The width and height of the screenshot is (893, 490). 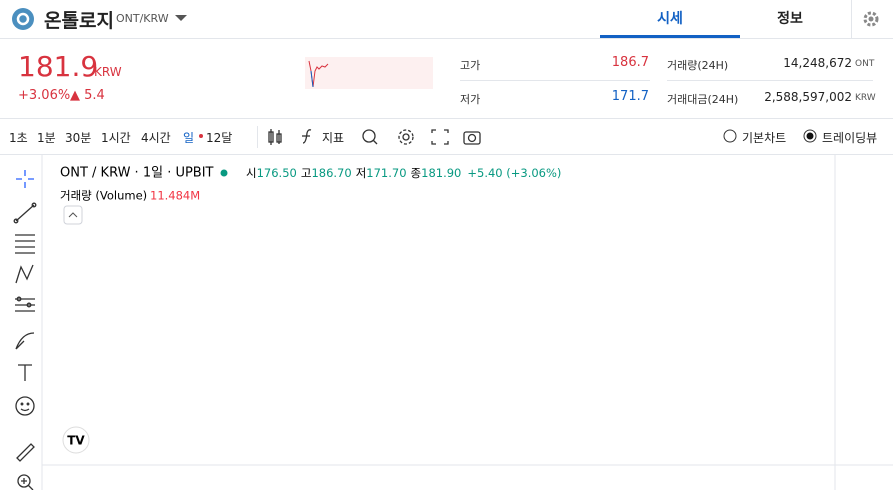 I want to click on change-amount: ▲ 5.4, so click(x=87, y=95).